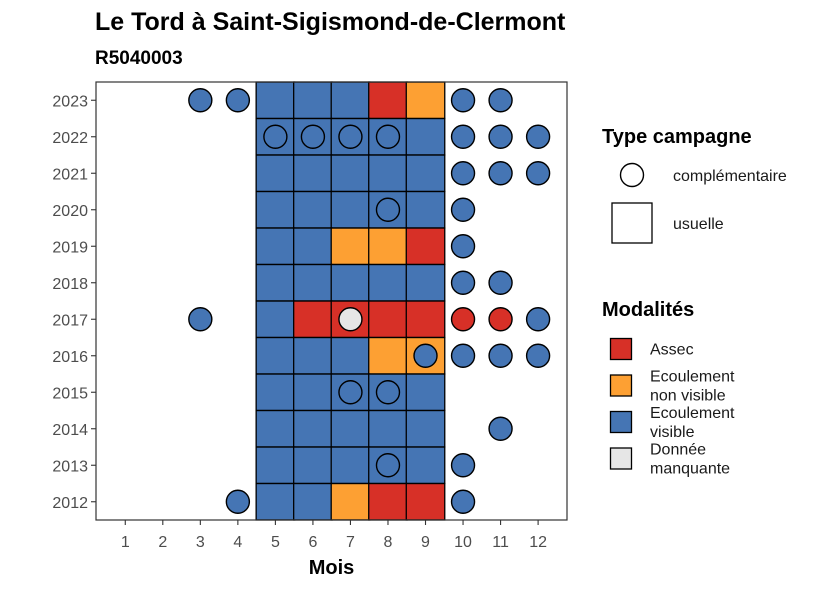  What do you see at coordinates (632, 175) in the screenshot?
I see `legend-shape-circle-key` at bounding box center [632, 175].